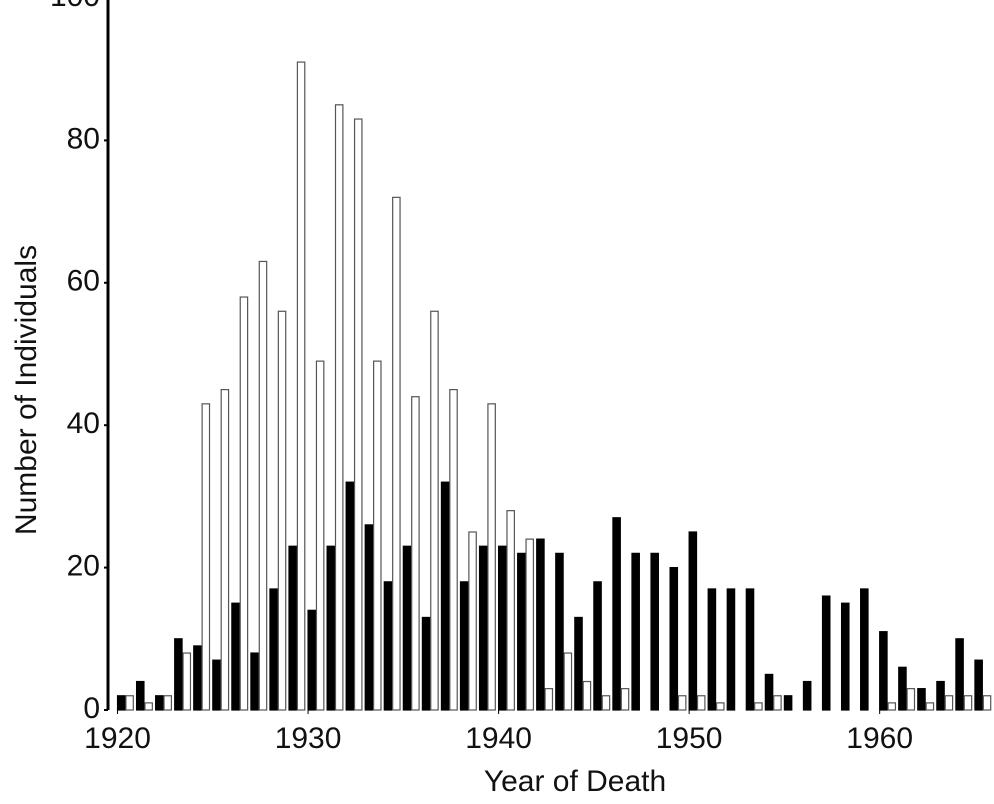 The width and height of the screenshot is (994, 804). I want to click on x-tick-label: 1960, so click(879, 738).